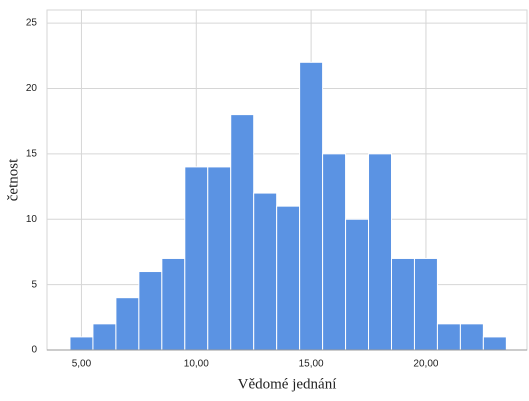 The height and width of the screenshot is (401, 529). What do you see at coordinates (32, 23) in the screenshot?
I see `y-tick-label: 25` at bounding box center [32, 23].